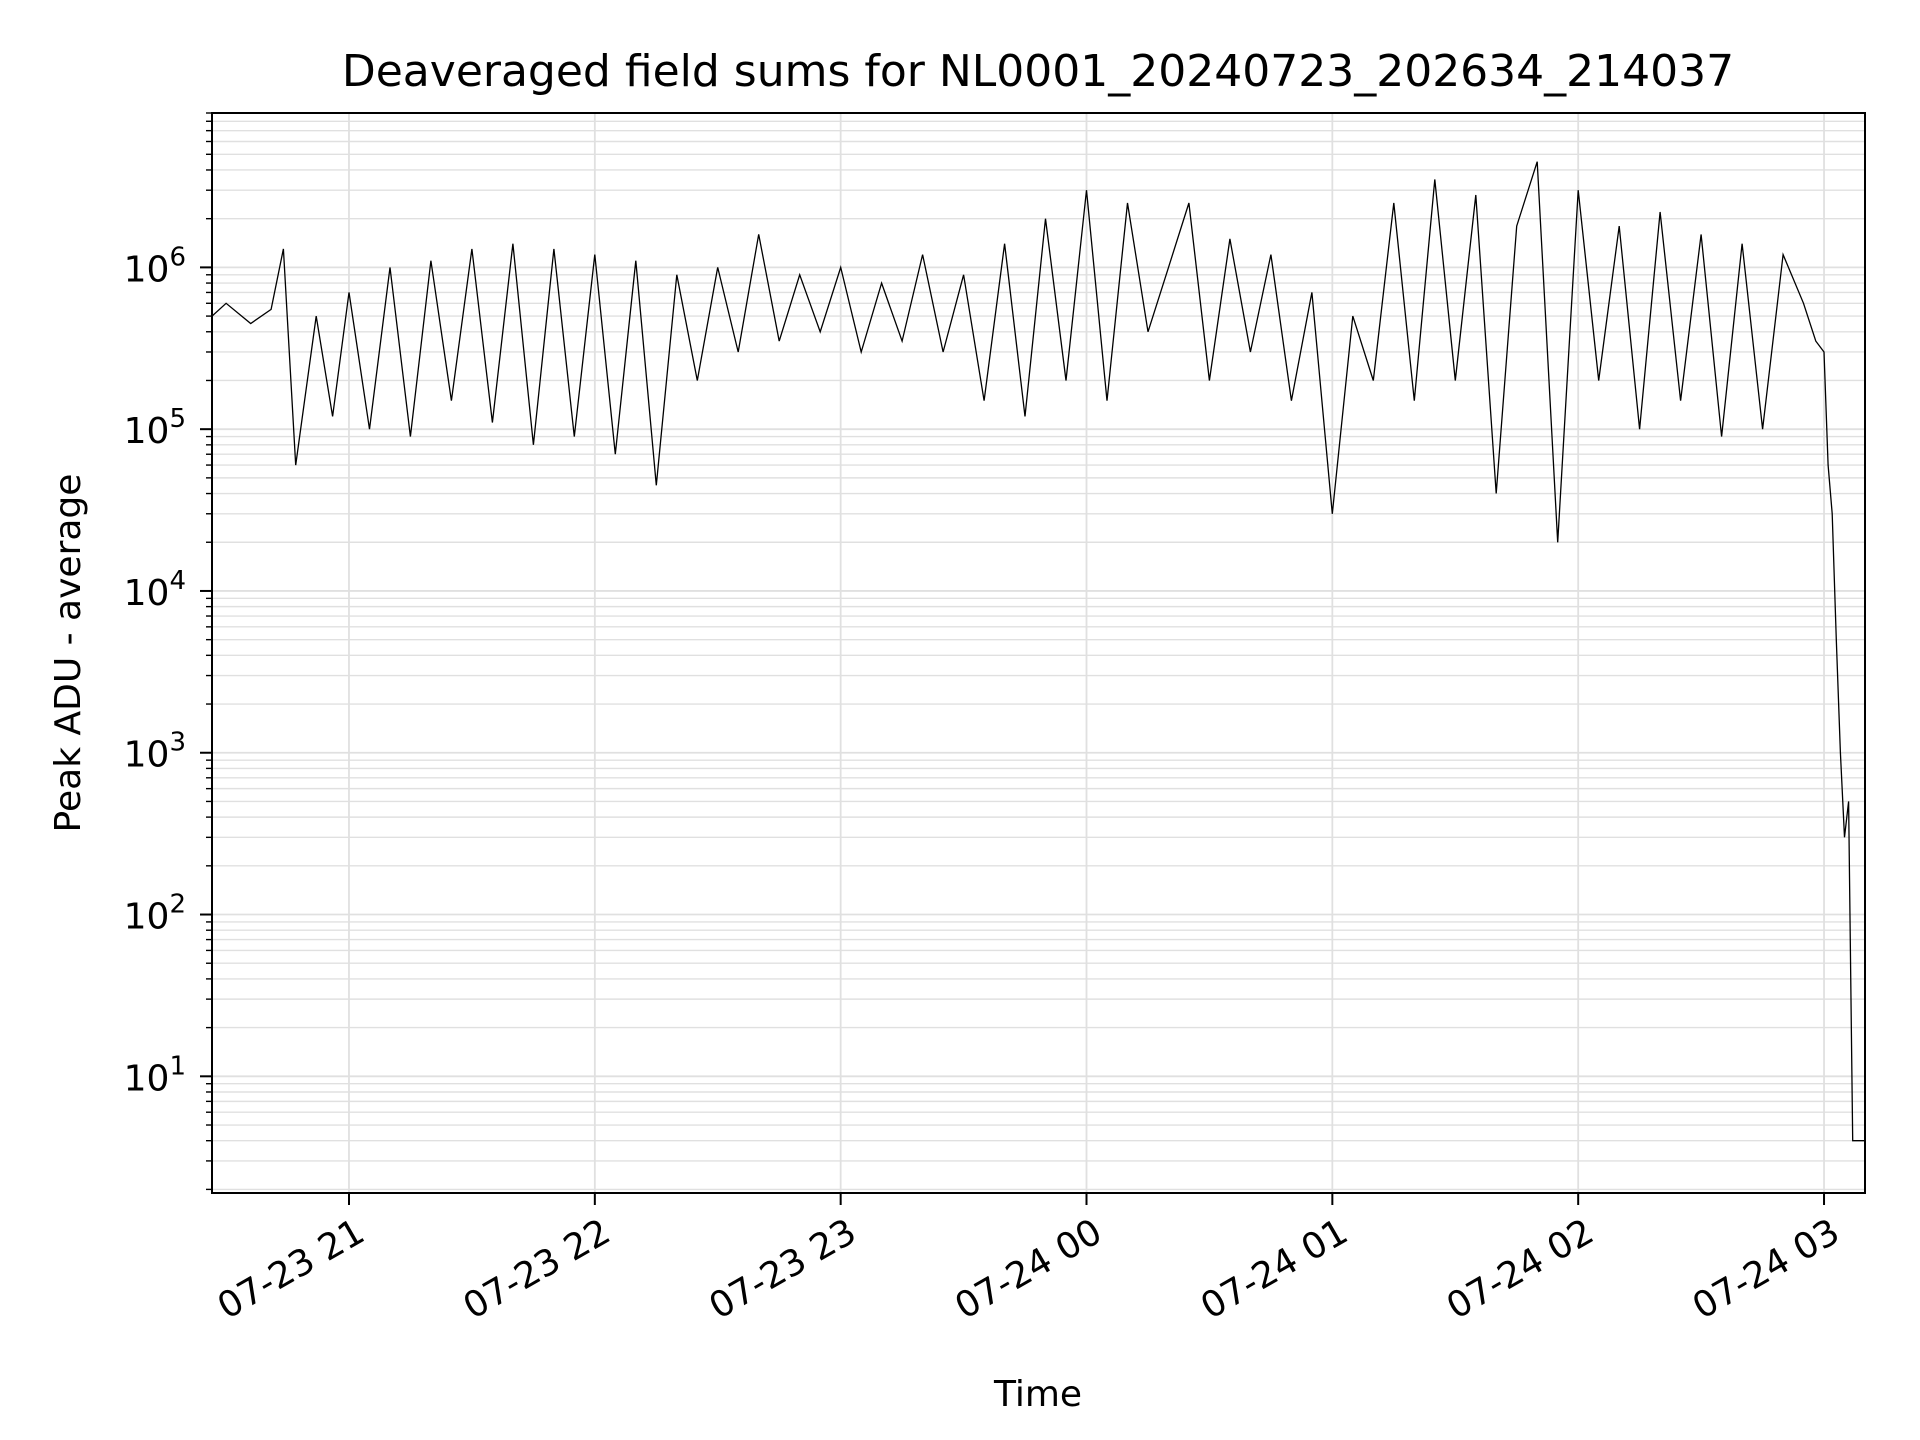 The width and height of the screenshot is (1920, 1440). Describe the element at coordinates (155, 914) in the screenshot. I see `y-tick-label: 10²` at that location.